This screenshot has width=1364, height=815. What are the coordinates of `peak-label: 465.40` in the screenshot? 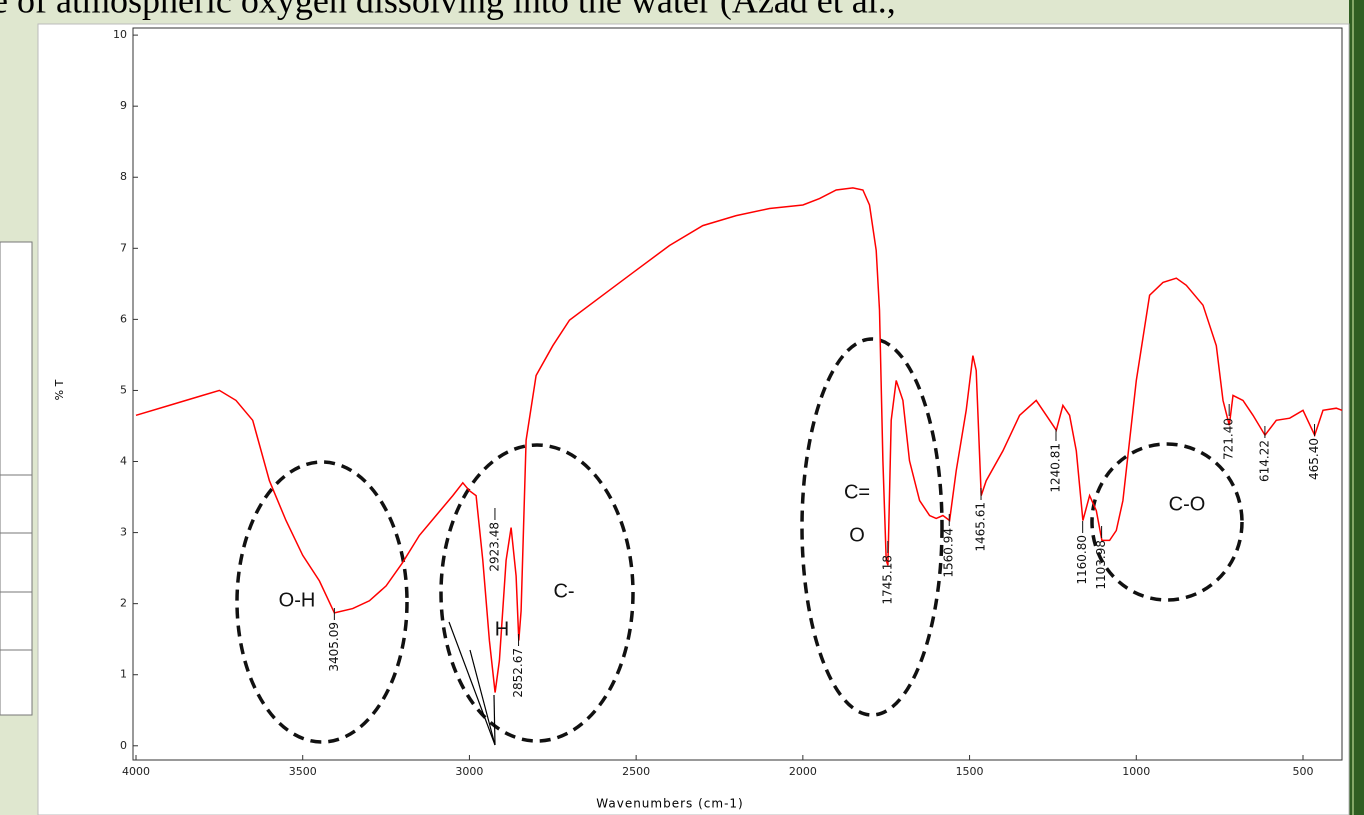 It's located at (1314, 459).